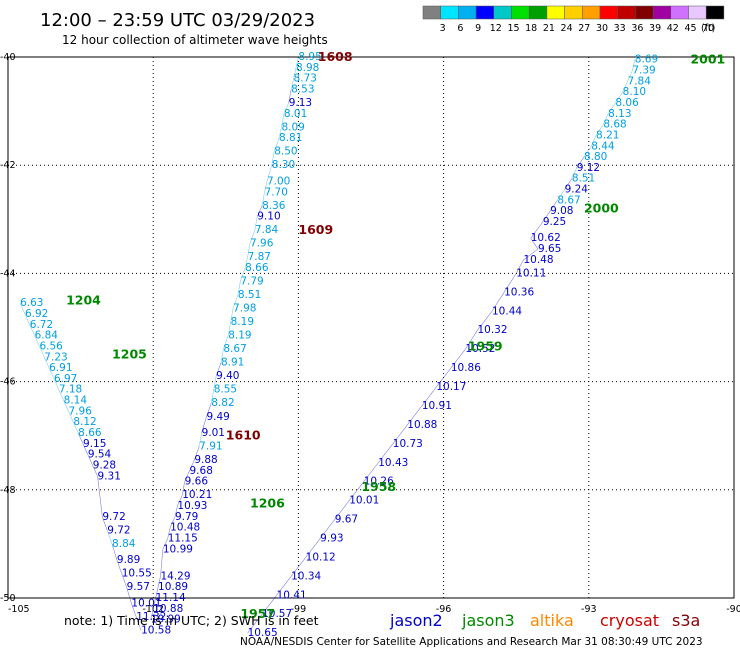  I want to click on wave-height-value: 7.91, so click(210, 447).